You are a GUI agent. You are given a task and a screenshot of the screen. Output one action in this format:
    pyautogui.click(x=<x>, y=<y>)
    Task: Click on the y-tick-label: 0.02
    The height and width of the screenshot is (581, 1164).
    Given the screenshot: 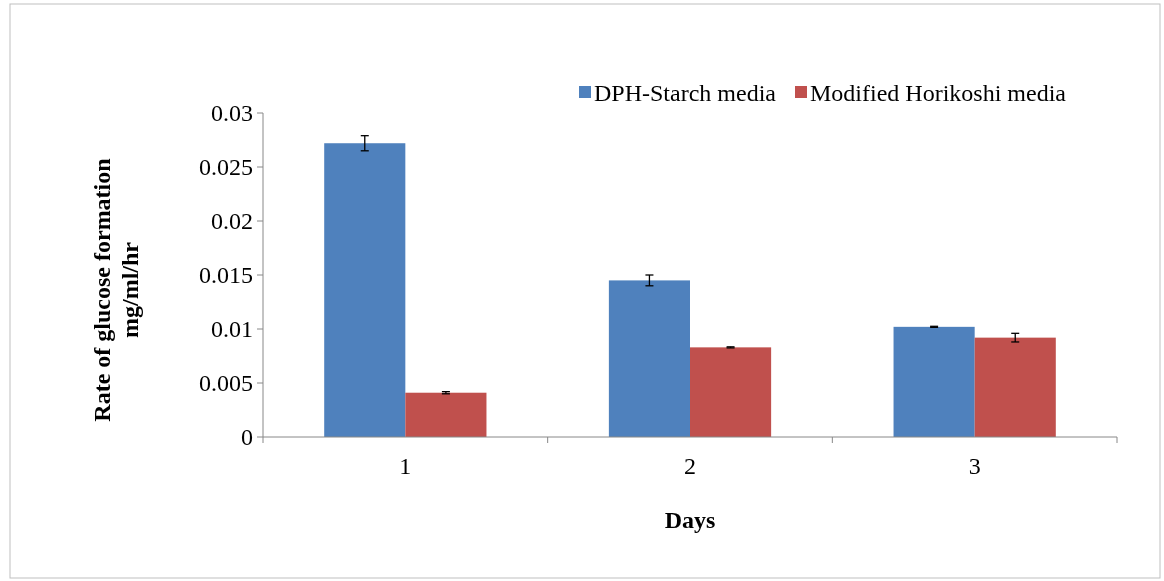 What is the action you would take?
    pyautogui.click(x=232, y=221)
    